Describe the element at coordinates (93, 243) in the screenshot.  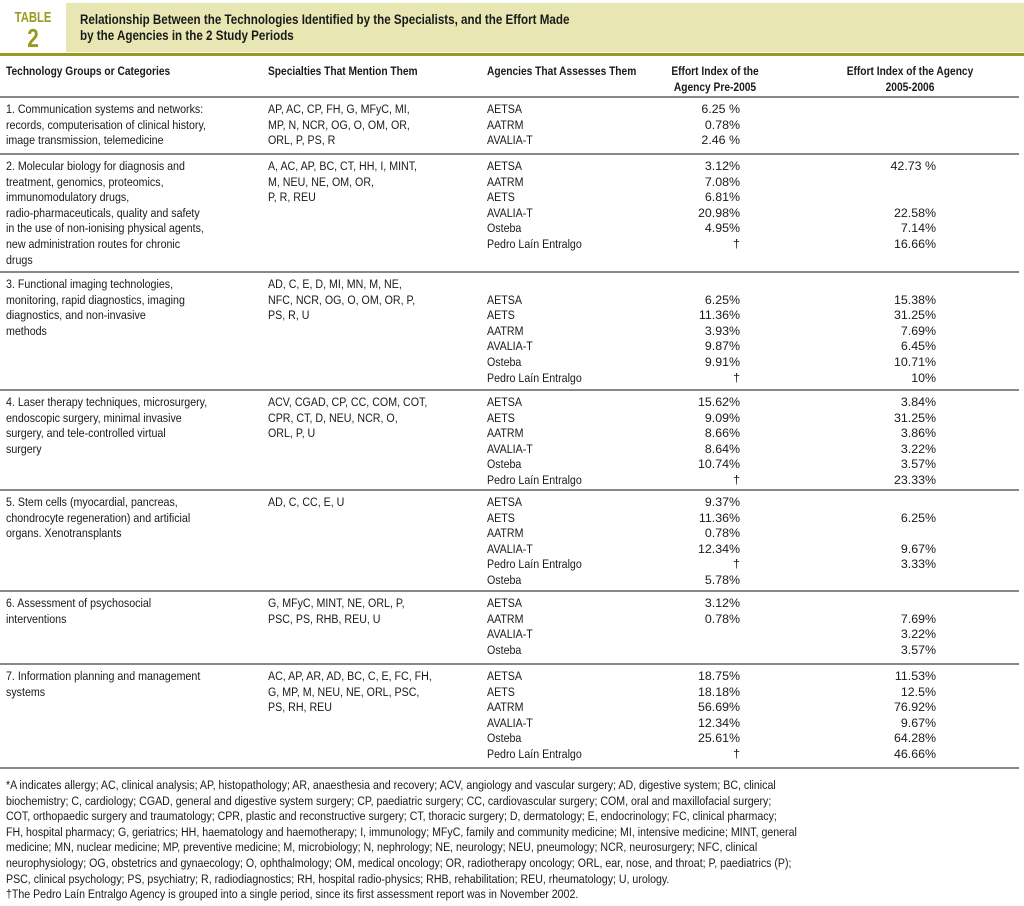
I see `technology-cell-line: new administration routes for chronic` at that location.